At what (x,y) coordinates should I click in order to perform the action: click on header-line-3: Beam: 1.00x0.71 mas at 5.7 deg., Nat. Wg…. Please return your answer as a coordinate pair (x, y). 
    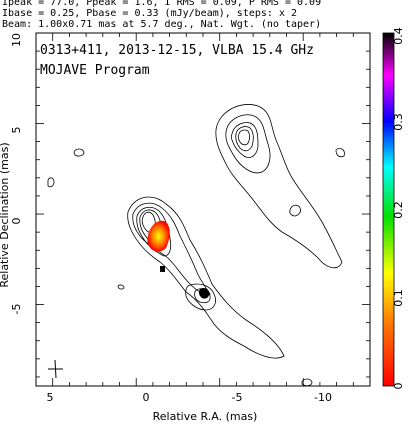
    Looking at the image, I should click on (162, 24).